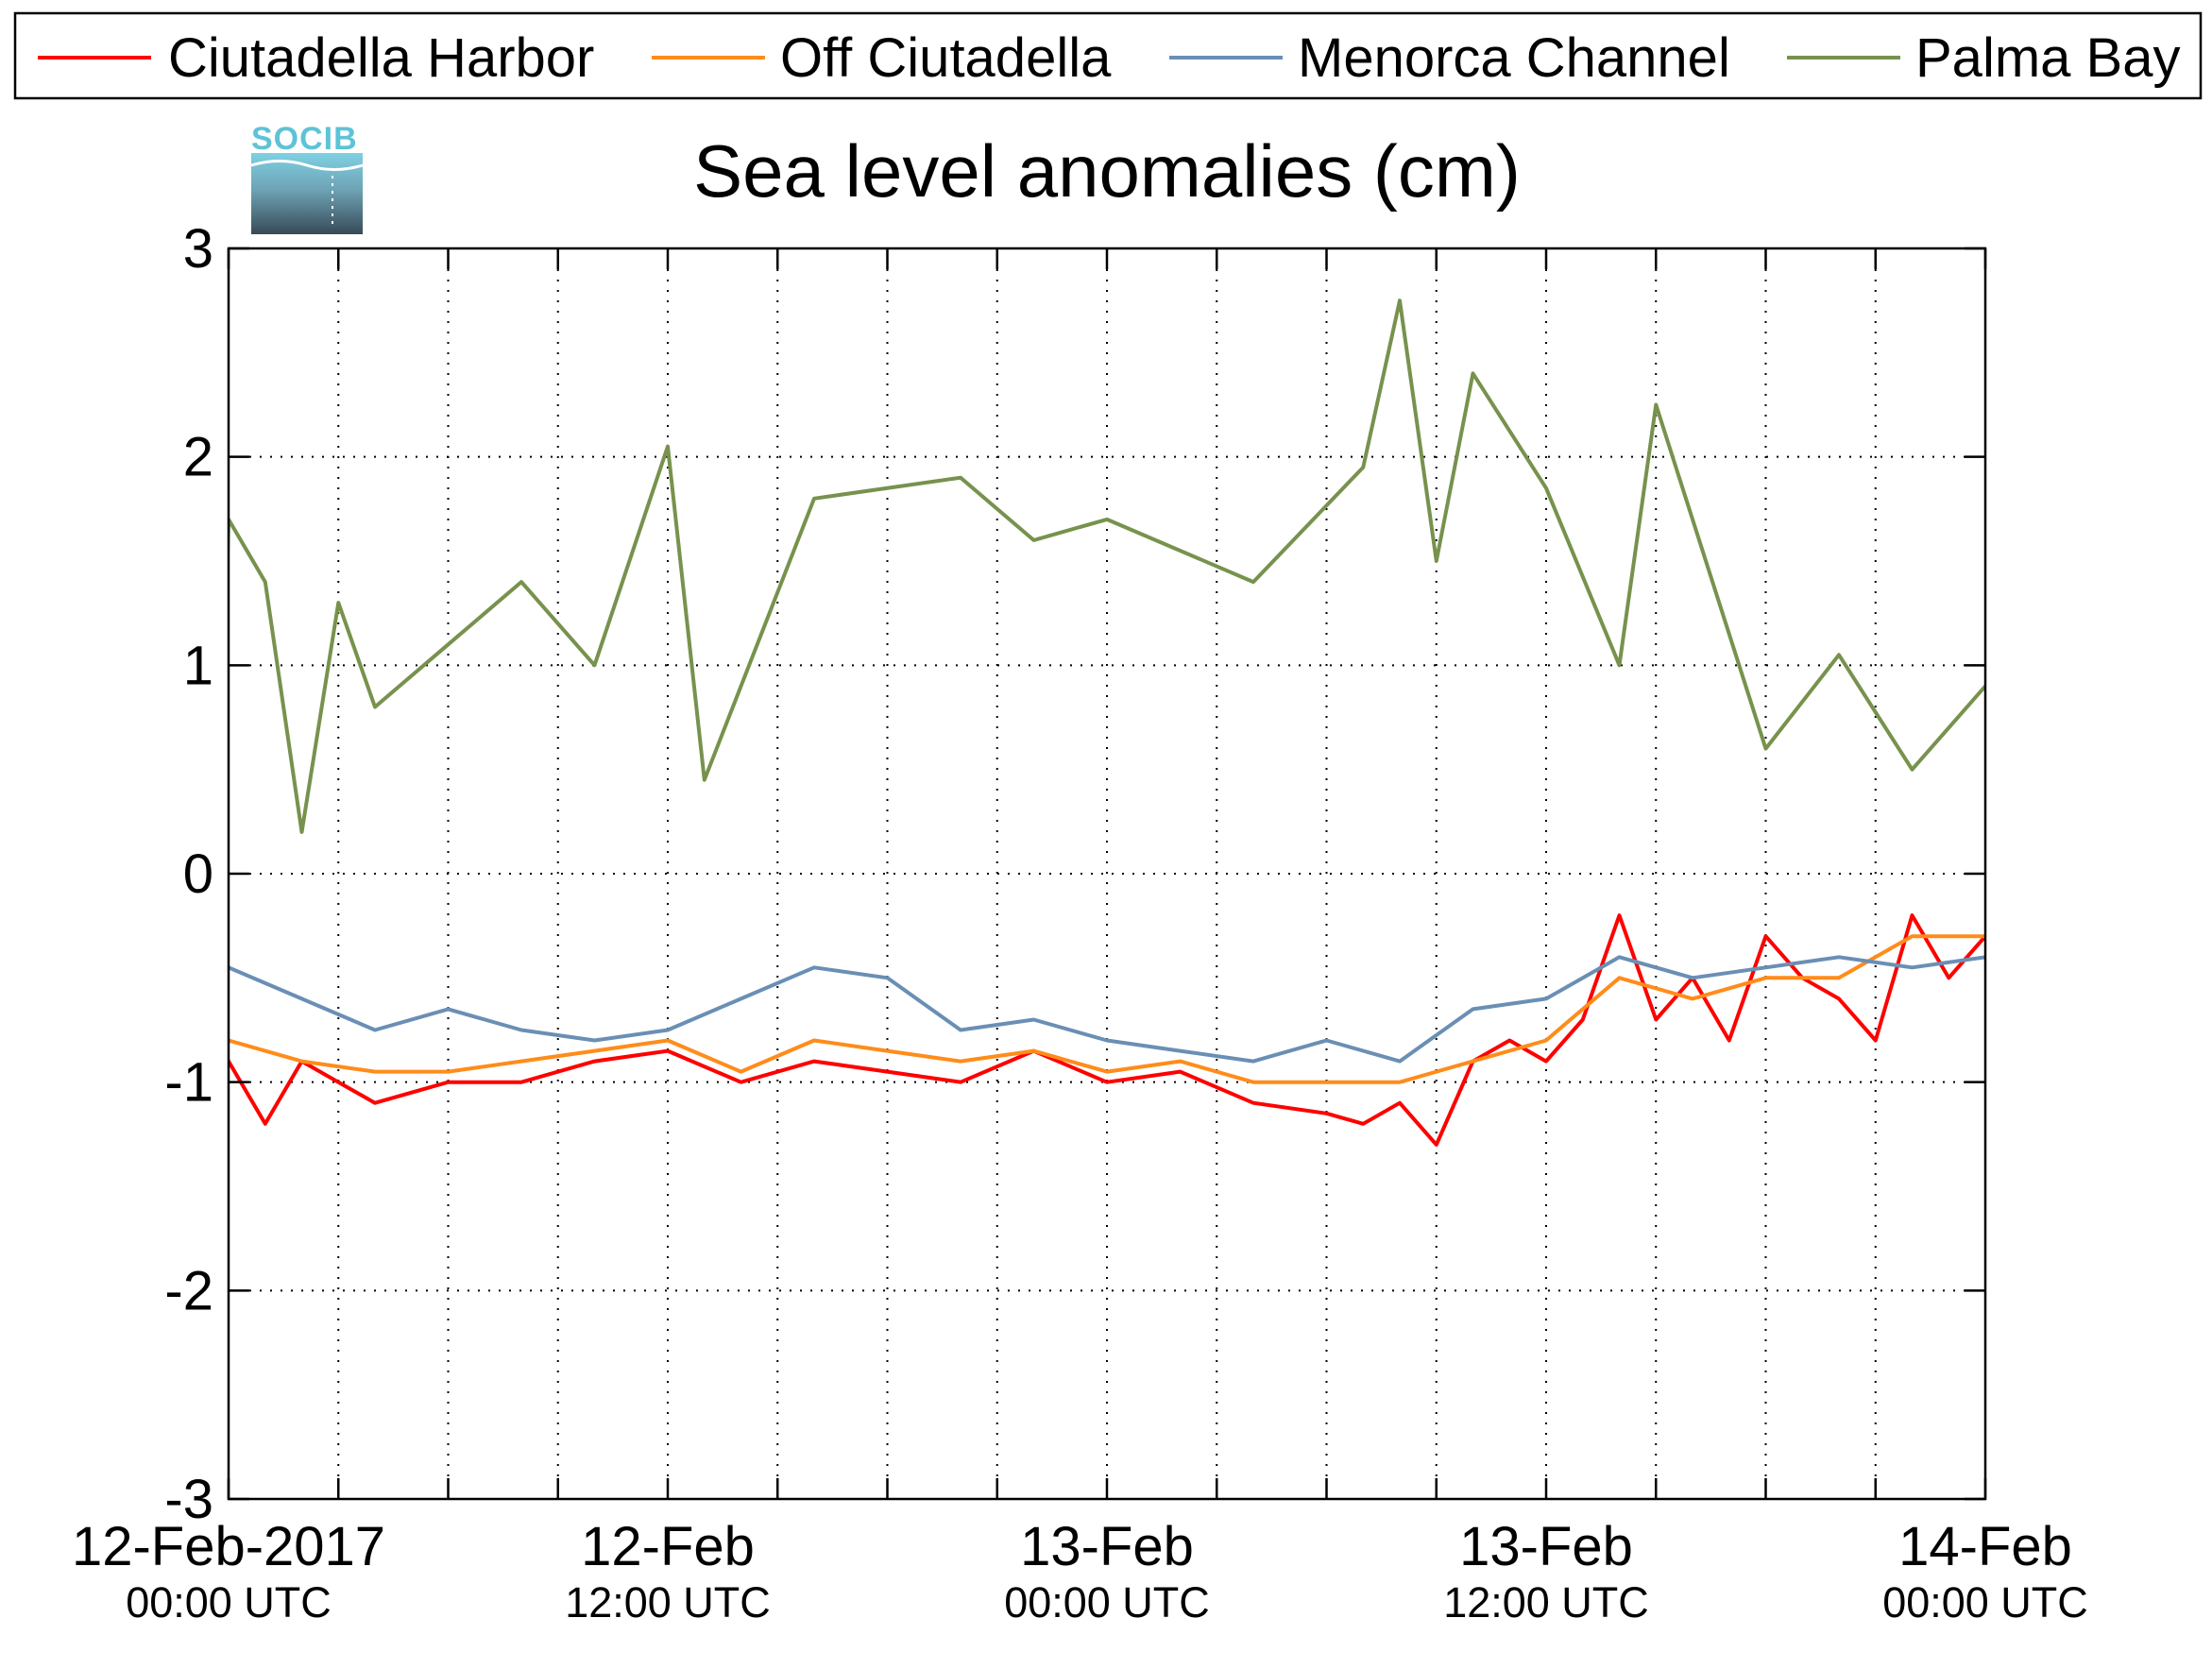 The image size is (2212, 1669). What do you see at coordinates (188, 1291) in the screenshot?
I see `y-tick-label: -2` at bounding box center [188, 1291].